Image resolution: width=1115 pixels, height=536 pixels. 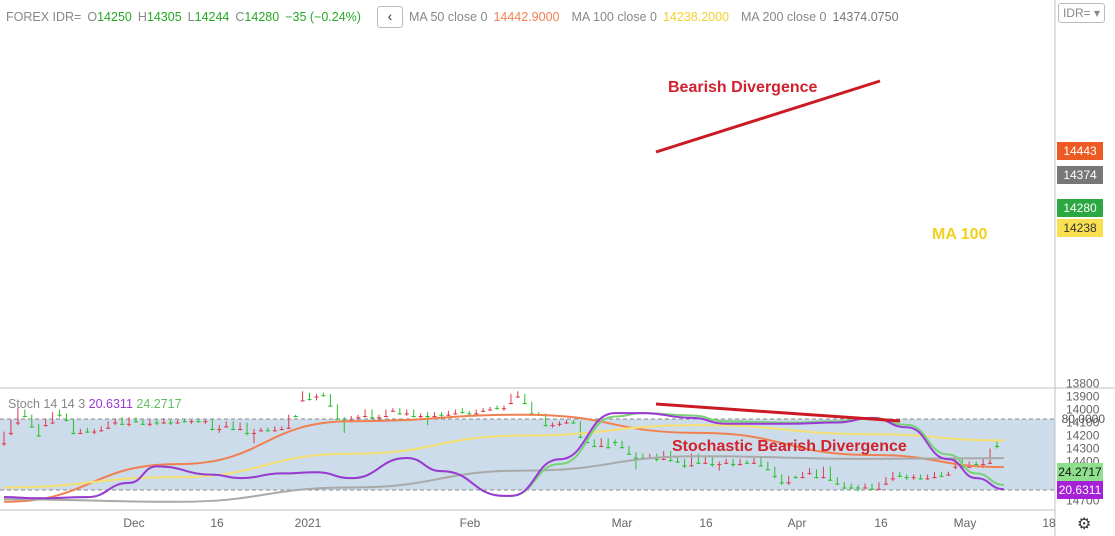 I want to click on x-tick-label: Dec, so click(x=133, y=523).